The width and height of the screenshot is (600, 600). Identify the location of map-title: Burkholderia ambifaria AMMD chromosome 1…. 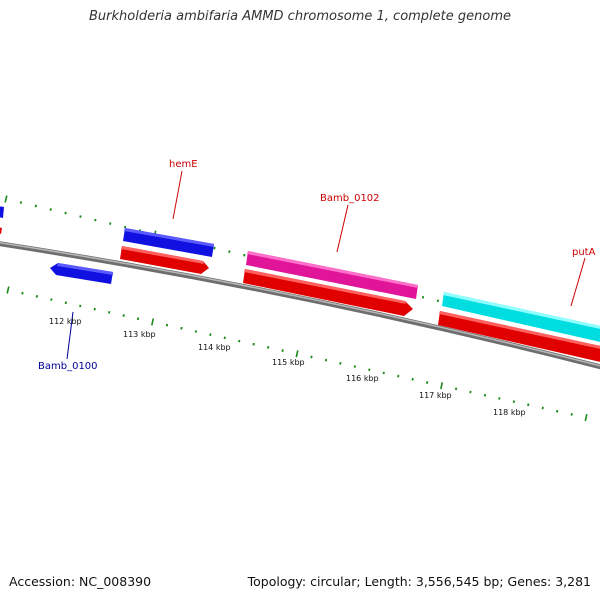
(300, 16).